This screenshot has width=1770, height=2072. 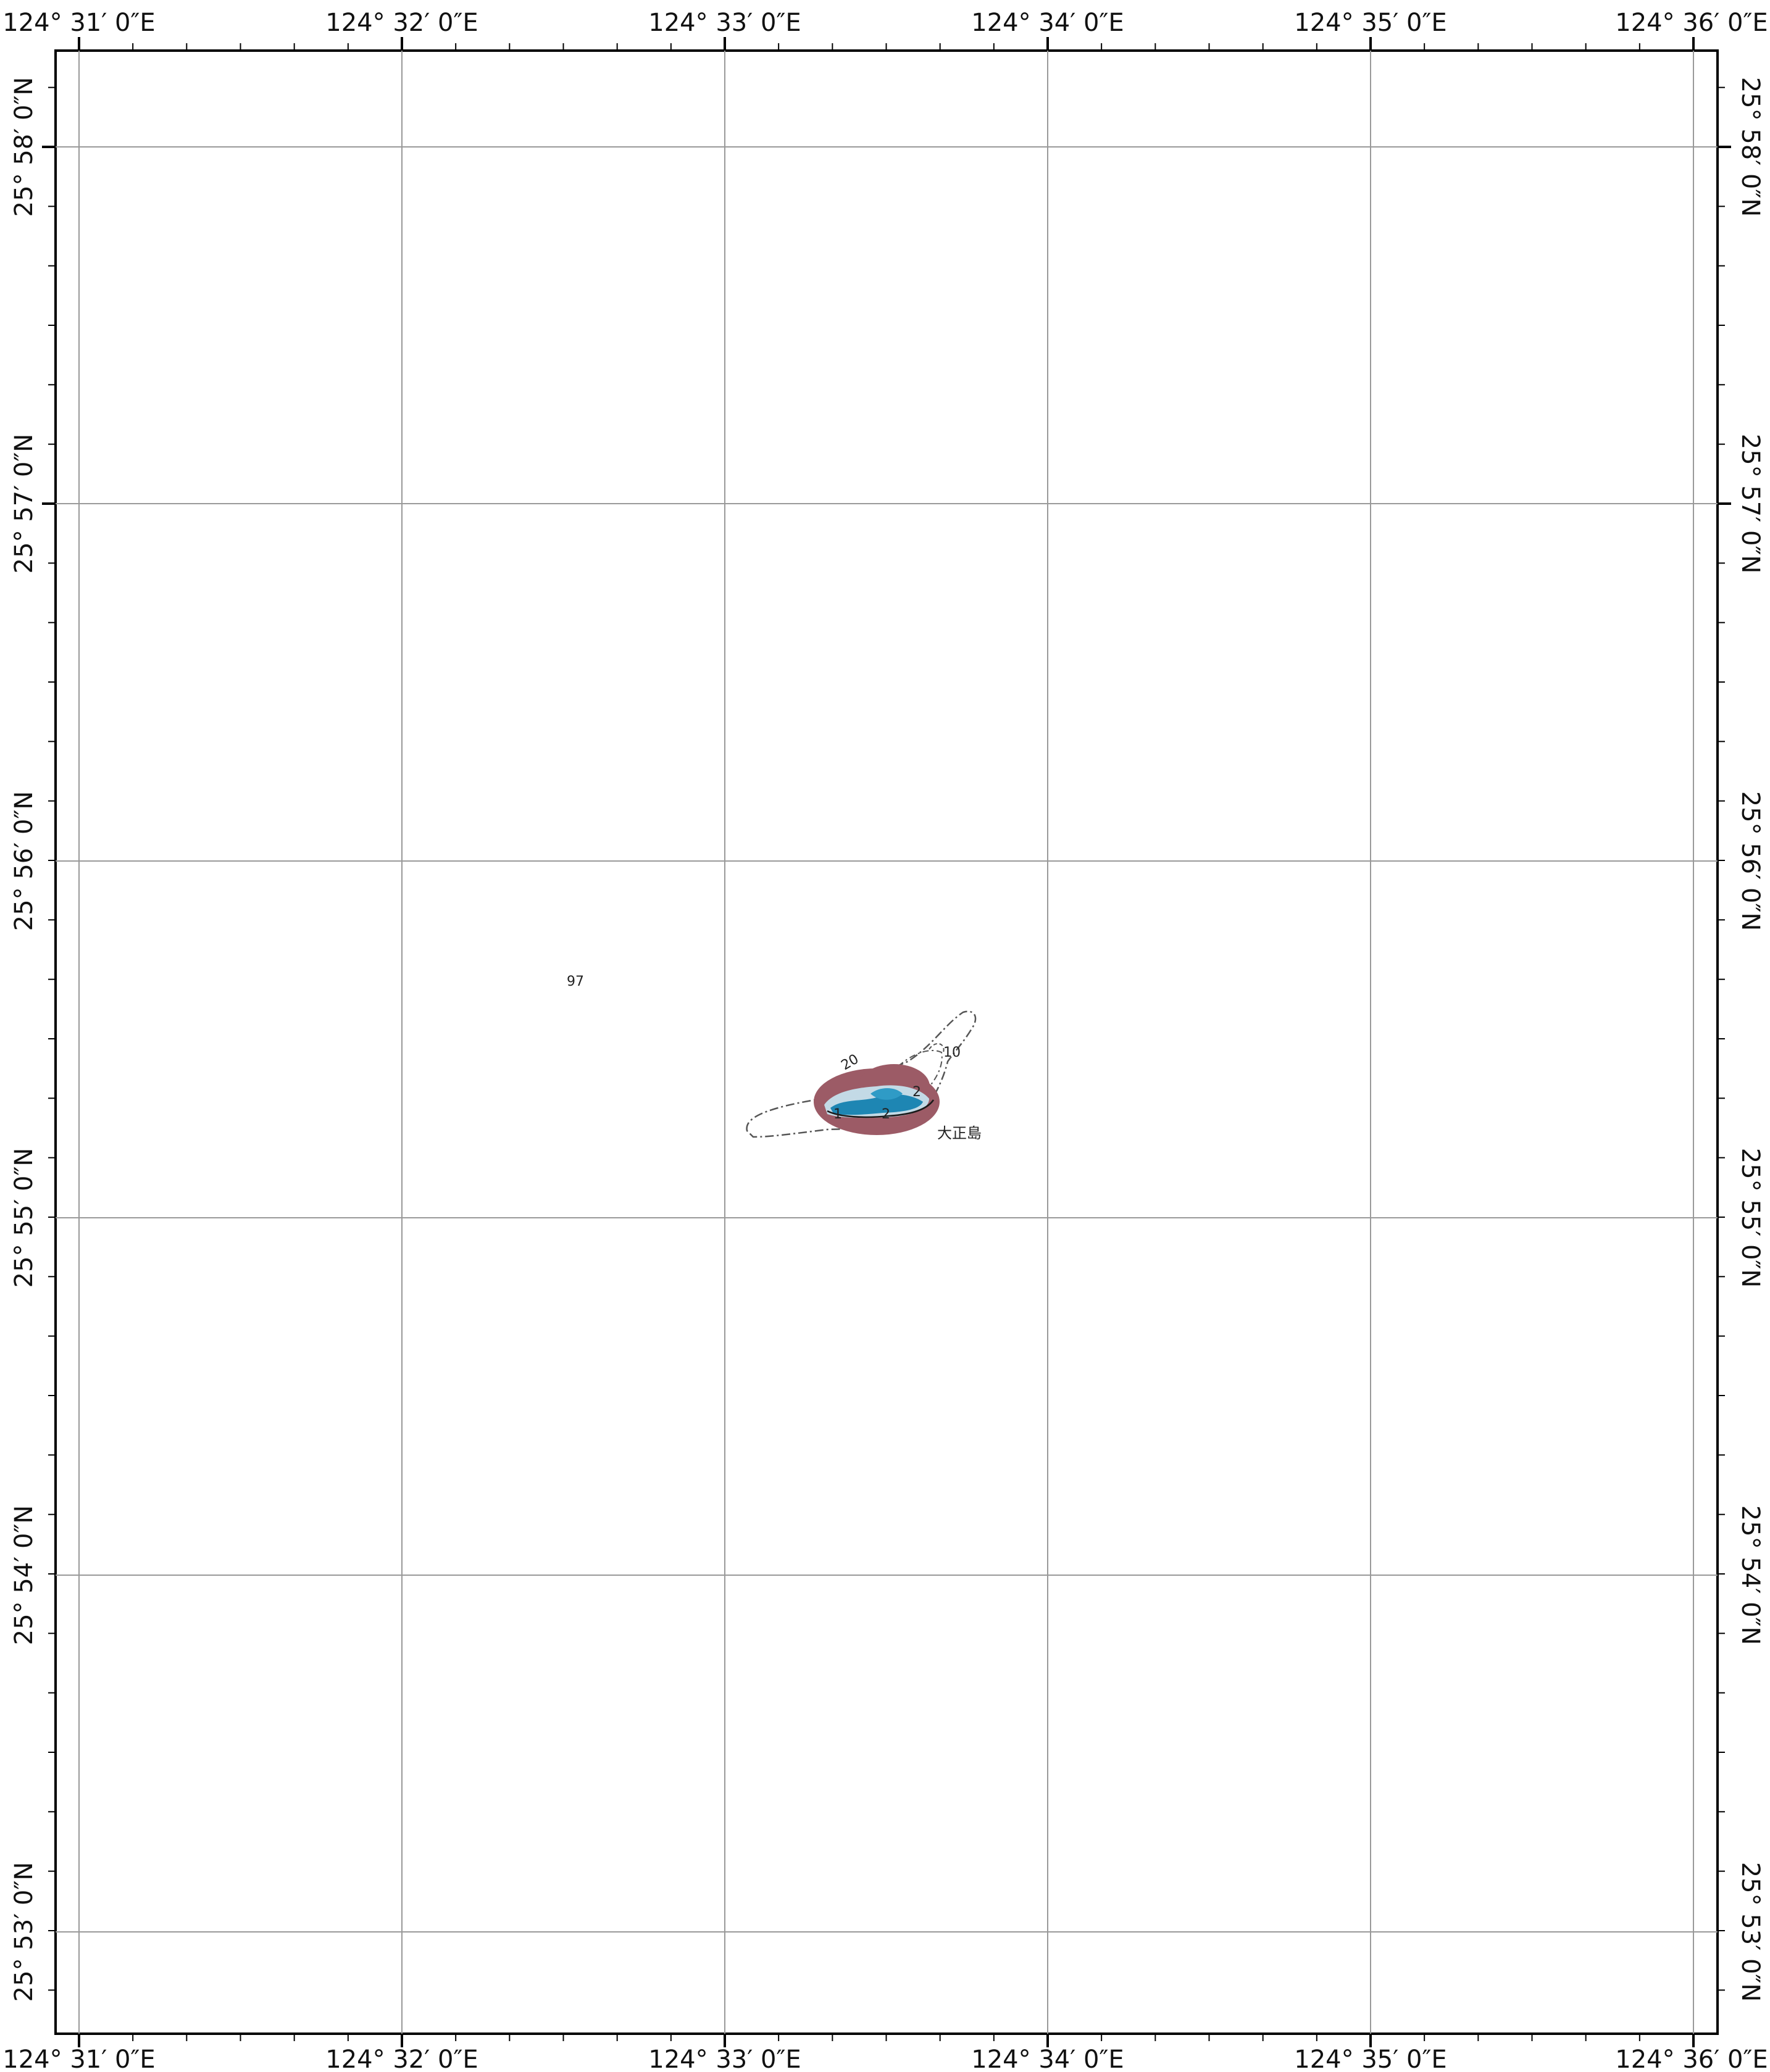 What do you see at coordinates (1750, 1575) in the screenshot?
I see `lat-label-right: 25° 54′ 0″N` at bounding box center [1750, 1575].